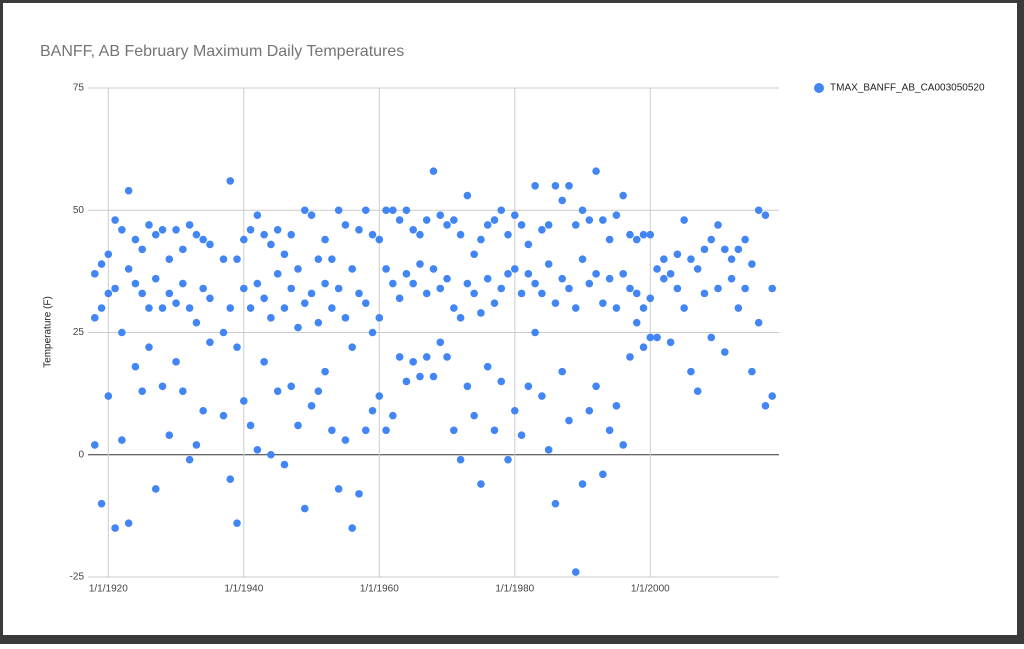 Image resolution: width=1024 pixels, height=649 pixels. I want to click on legend-label: TMAX_BANFF_AB_CA003050520, so click(907, 88).